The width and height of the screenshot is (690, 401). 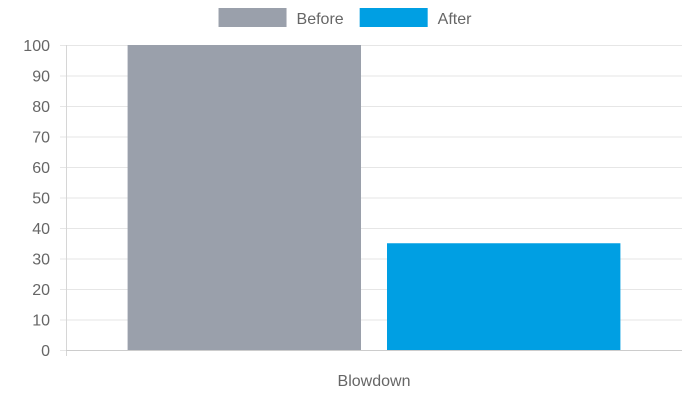 What do you see at coordinates (41, 77) in the screenshot?
I see `y-tick-label-90: 90` at bounding box center [41, 77].